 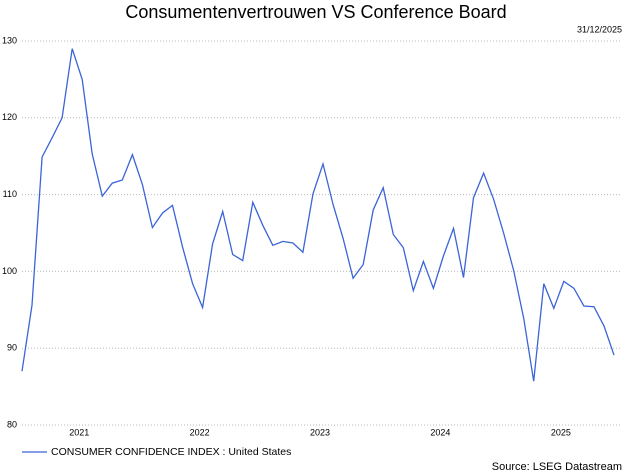 I want to click on y-tick-label: 110, so click(x=10, y=194).